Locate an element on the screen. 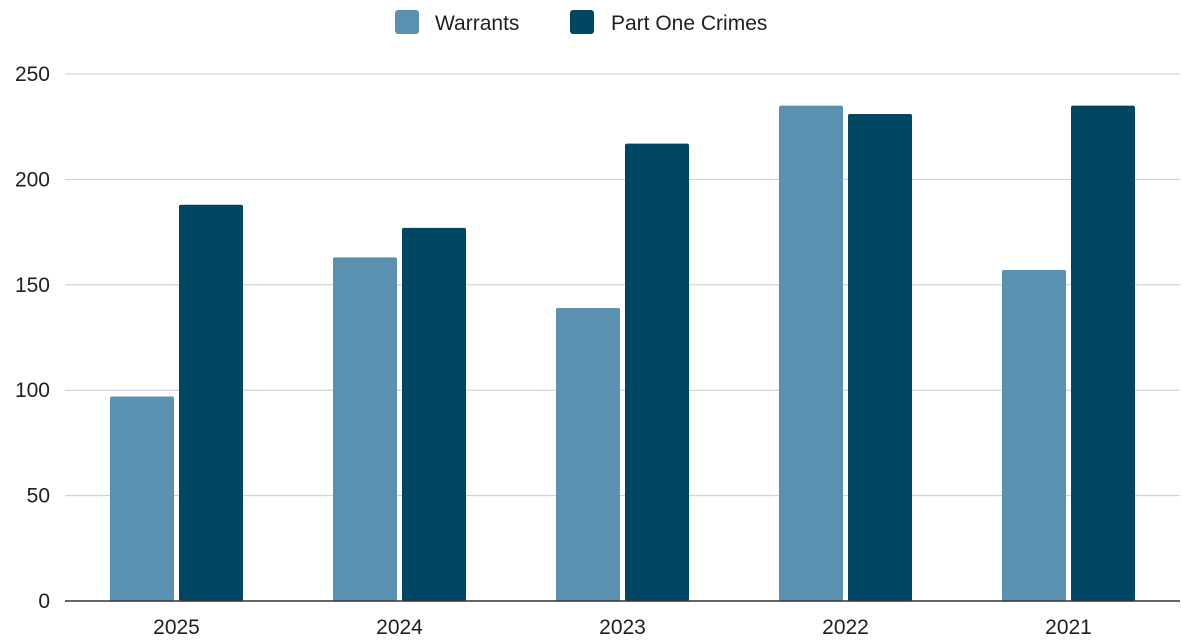 This screenshot has height=640, width=1182. x-tick-label: 2021 is located at coordinates (1068, 627).